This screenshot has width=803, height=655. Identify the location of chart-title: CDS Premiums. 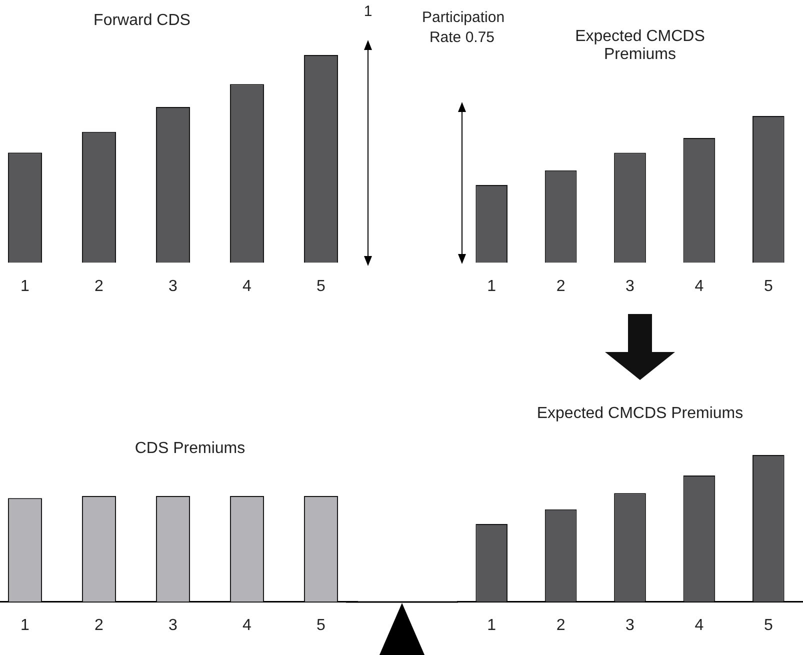
(190, 449).